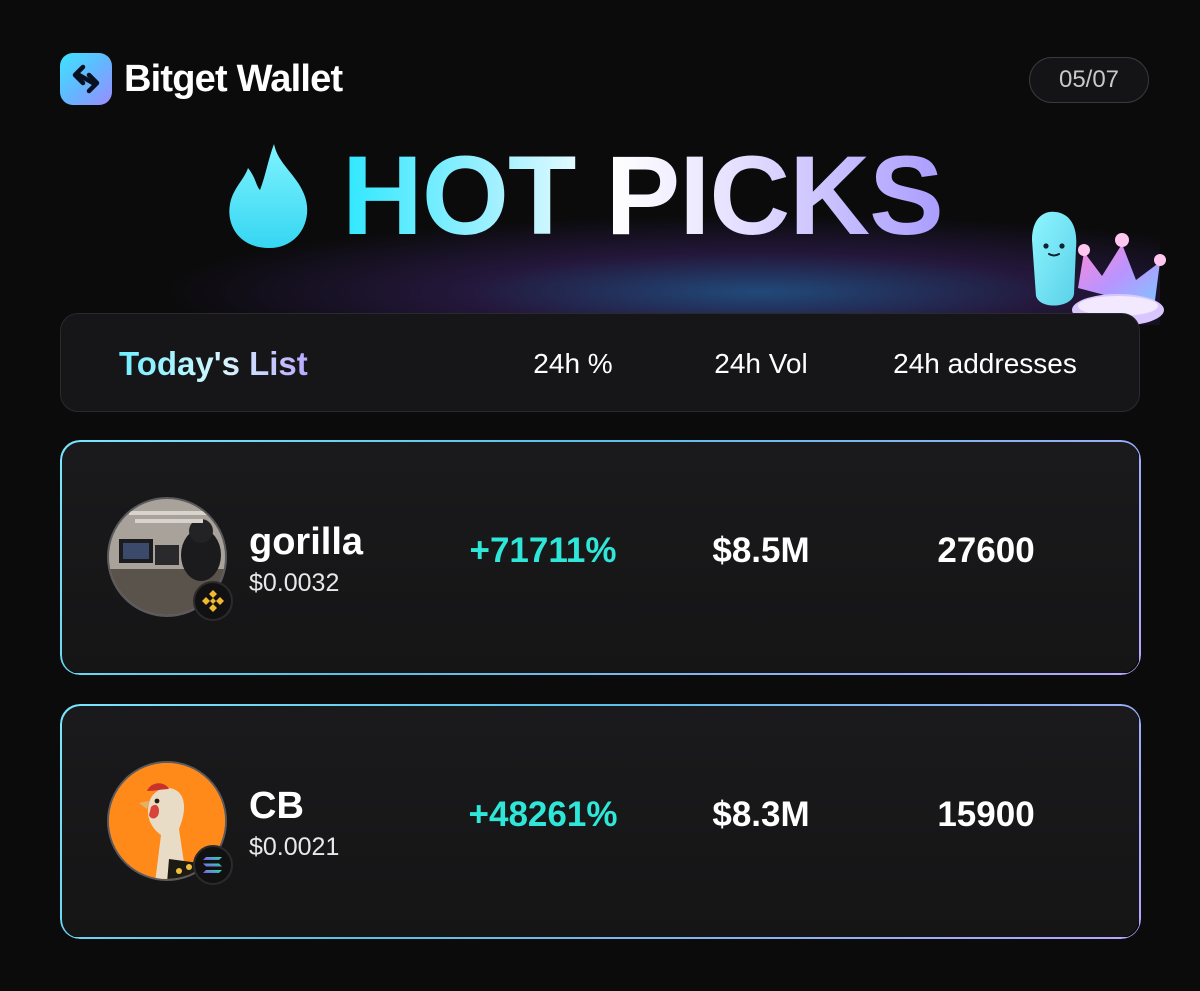 Image resolution: width=1200 pixels, height=991 pixels. I want to click on token-addresses-24h: 27600, so click(986, 550).